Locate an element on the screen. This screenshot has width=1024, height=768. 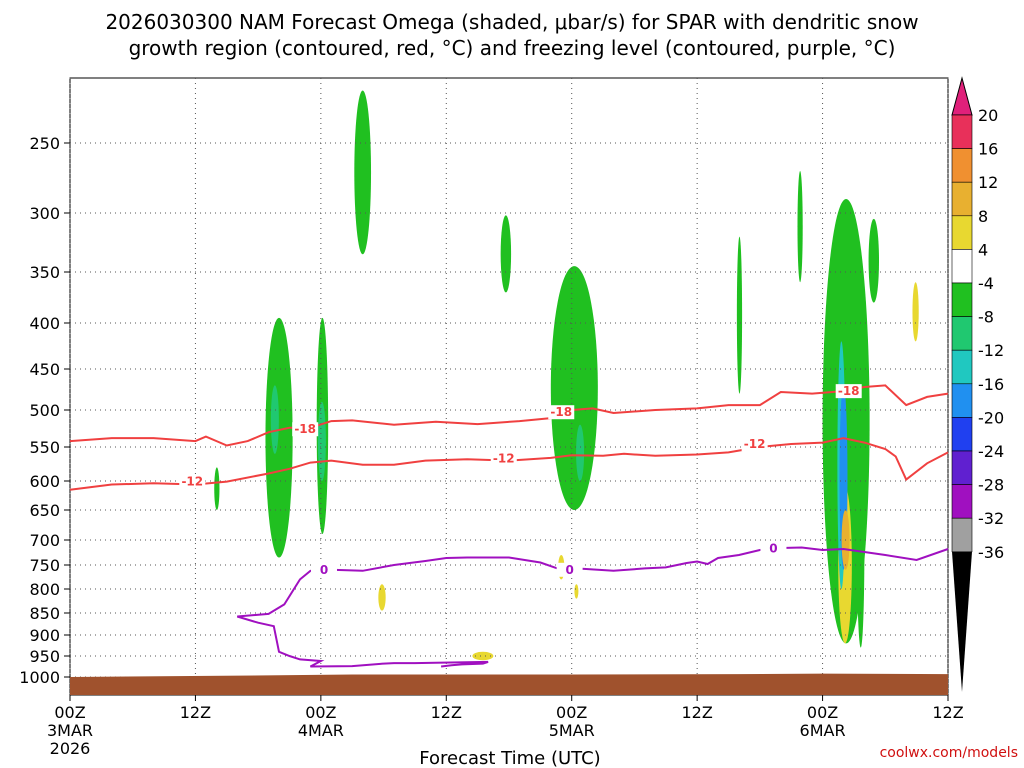
y-tick-label: 550 is located at coordinates (44, 447).